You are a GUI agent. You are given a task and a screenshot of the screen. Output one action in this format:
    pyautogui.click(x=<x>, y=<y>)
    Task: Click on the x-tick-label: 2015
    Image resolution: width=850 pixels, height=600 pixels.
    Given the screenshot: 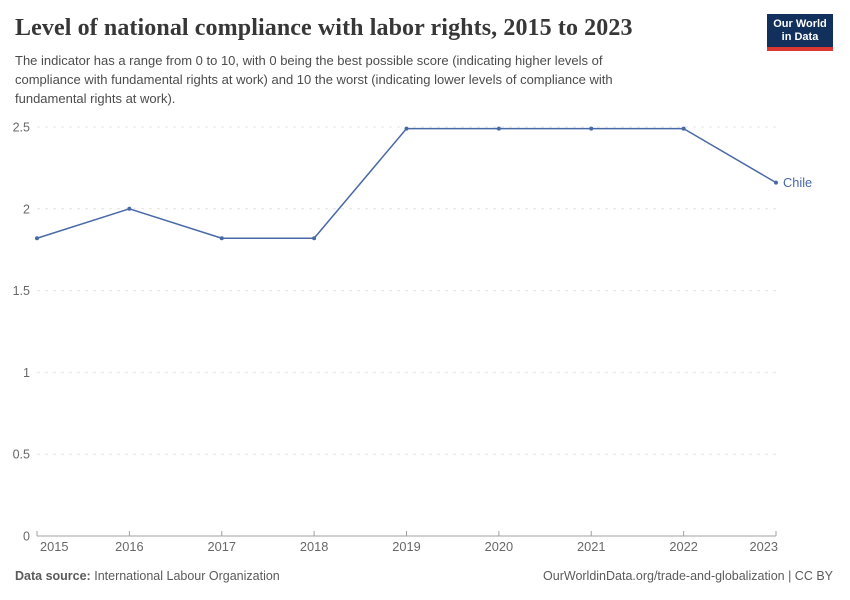 What is the action you would take?
    pyautogui.click(x=54, y=546)
    